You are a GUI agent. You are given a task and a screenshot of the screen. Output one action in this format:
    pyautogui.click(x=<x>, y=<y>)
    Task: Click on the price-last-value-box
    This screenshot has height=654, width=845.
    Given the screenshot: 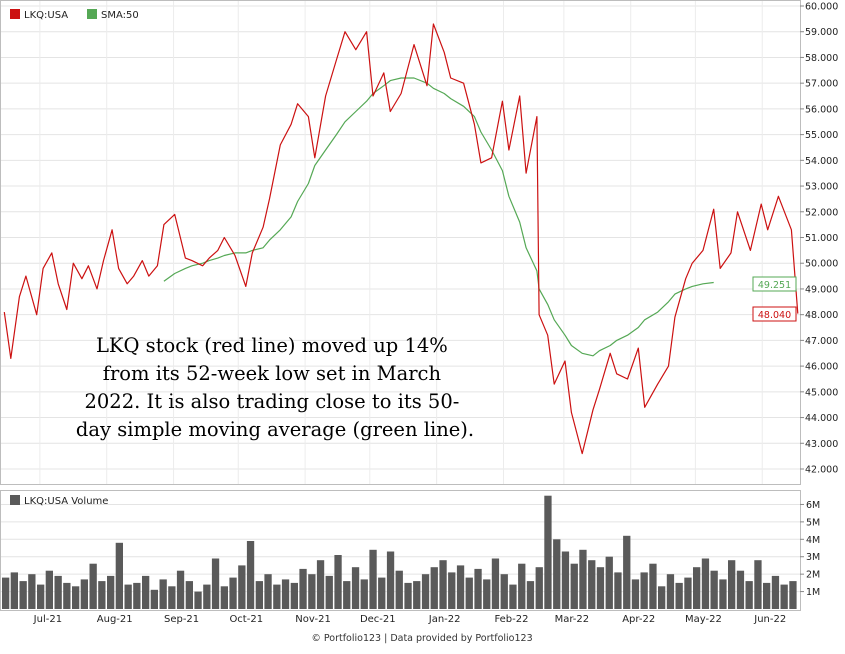 What is the action you would take?
    pyautogui.click(x=774, y=314)
    